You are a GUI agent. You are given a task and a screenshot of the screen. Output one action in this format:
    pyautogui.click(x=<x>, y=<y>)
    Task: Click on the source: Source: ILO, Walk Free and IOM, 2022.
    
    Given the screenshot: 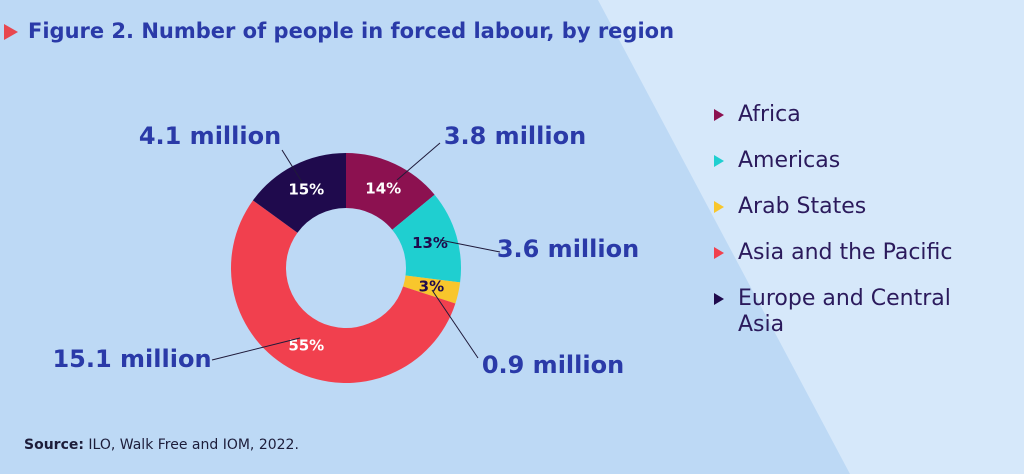 What is the action you would take?
    pyautogui.click(x=161, y=445)
    